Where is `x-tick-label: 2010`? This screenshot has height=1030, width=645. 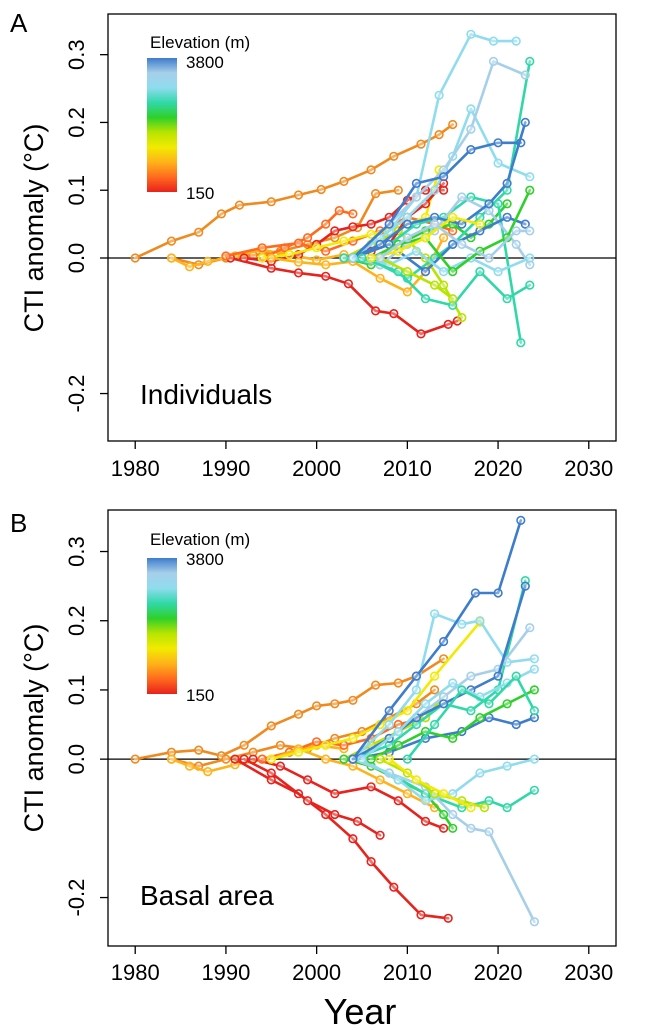 x-tick-label: 2010 is located at coordinates (407, 468).